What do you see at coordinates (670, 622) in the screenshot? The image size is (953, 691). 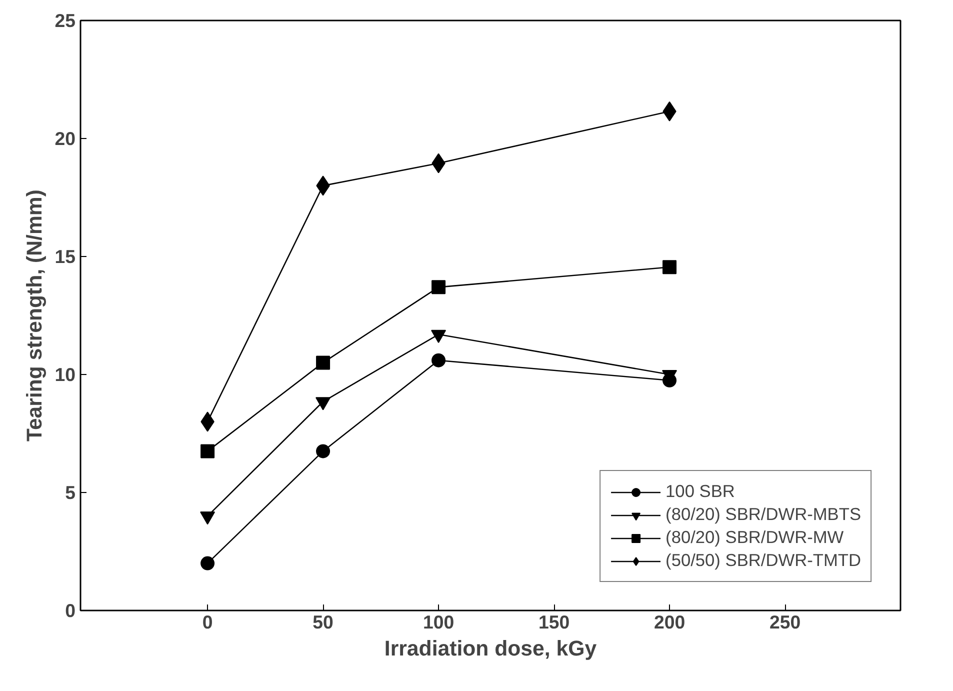 I see `x-tick-label: 200` at bounding box center [670, 622].